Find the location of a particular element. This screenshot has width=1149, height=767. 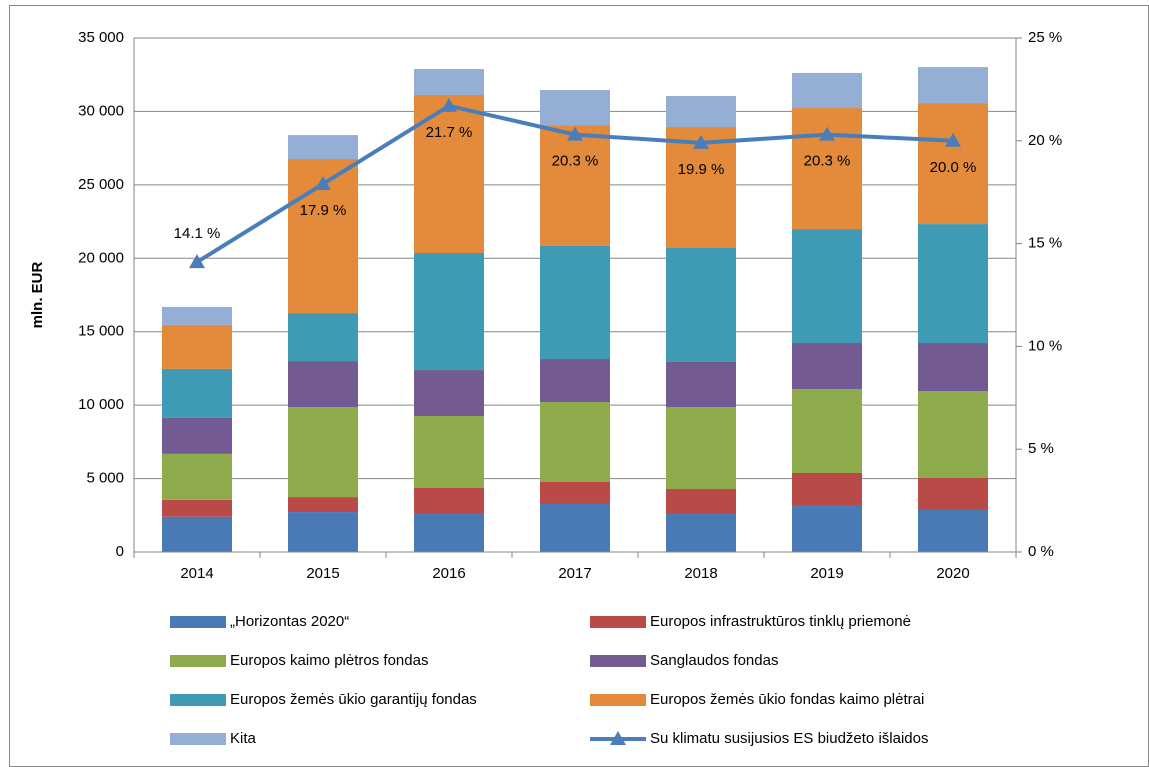

legend-label: Sanglaudos fondas is located at coordinates (714, 660).